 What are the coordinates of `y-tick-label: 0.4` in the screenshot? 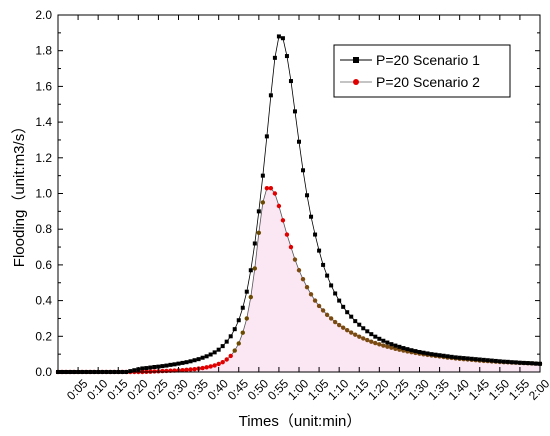 It's located at (43, 301).